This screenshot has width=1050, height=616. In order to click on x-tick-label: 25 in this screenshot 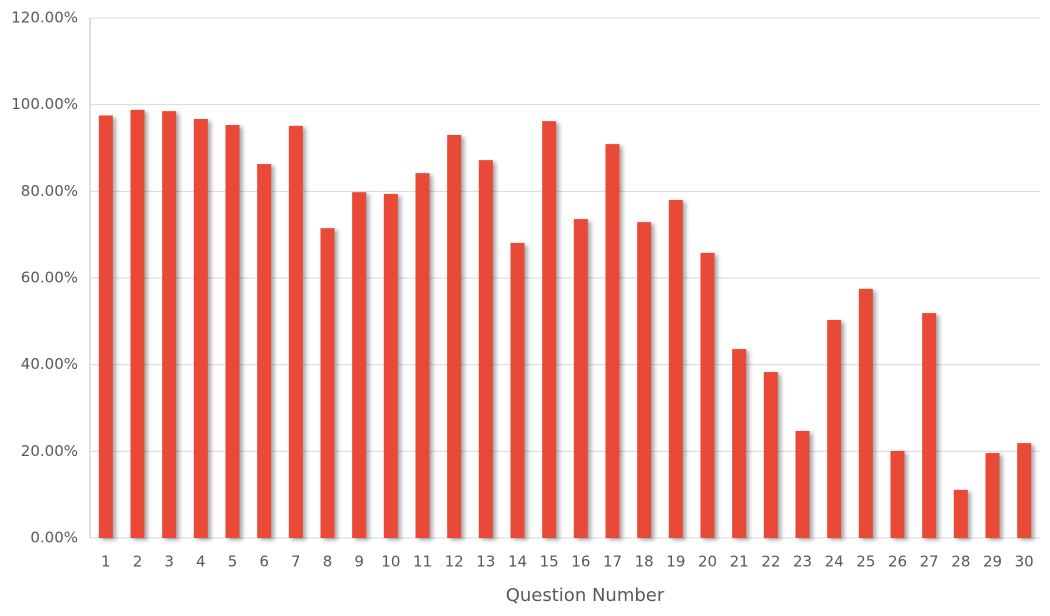, I will do `click(865, 562)`.